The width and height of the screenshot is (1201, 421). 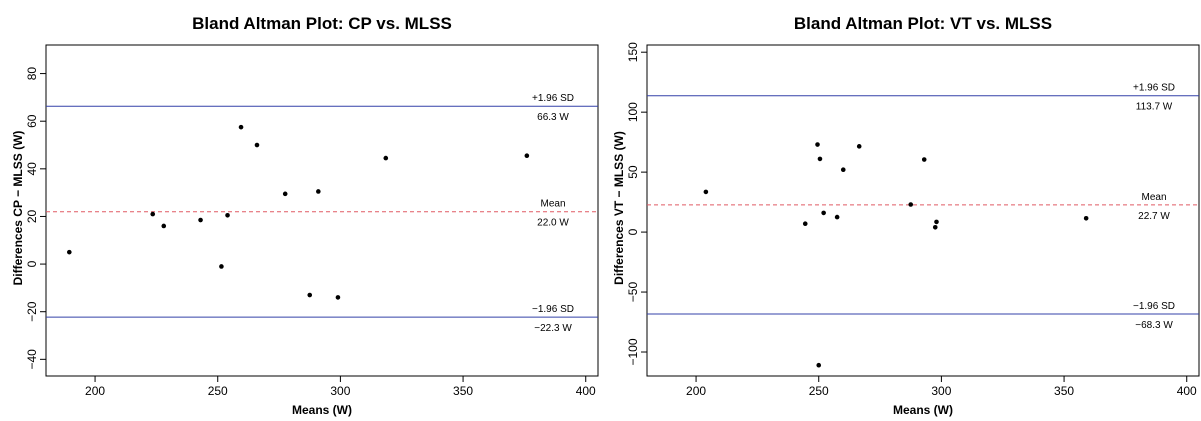 I want to click on y-tick-label: 20, so click(x=32, y=216).